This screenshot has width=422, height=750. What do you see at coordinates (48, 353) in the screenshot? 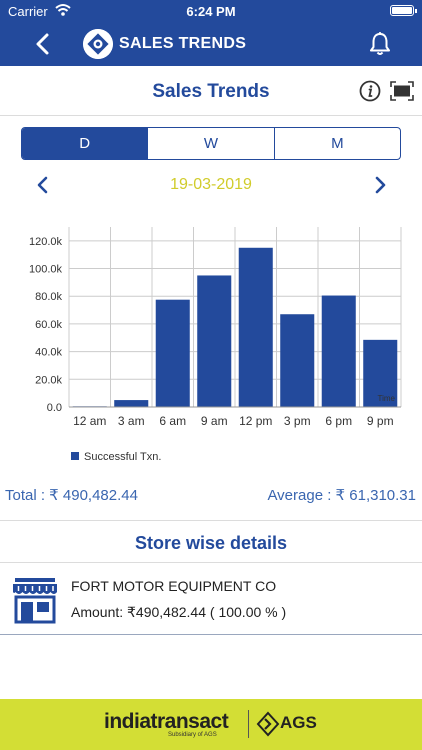
I see `chart-y-tick-label: 40.0k` at bounding box center [48, 353].